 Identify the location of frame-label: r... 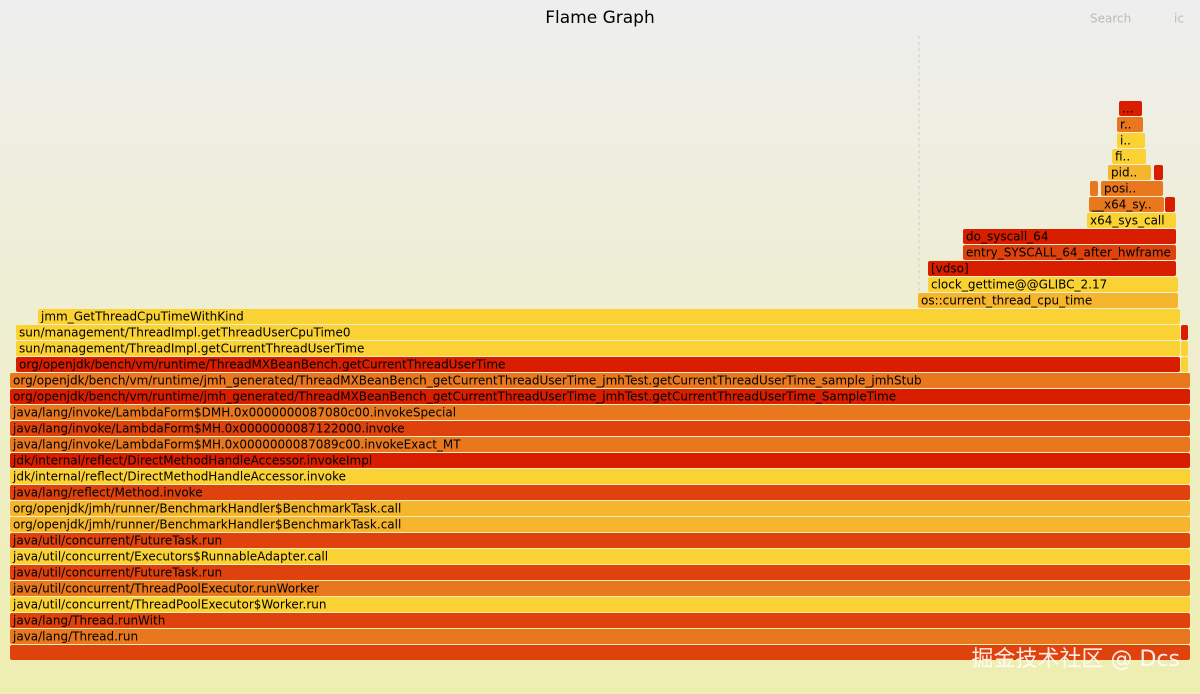
(1125, 125).